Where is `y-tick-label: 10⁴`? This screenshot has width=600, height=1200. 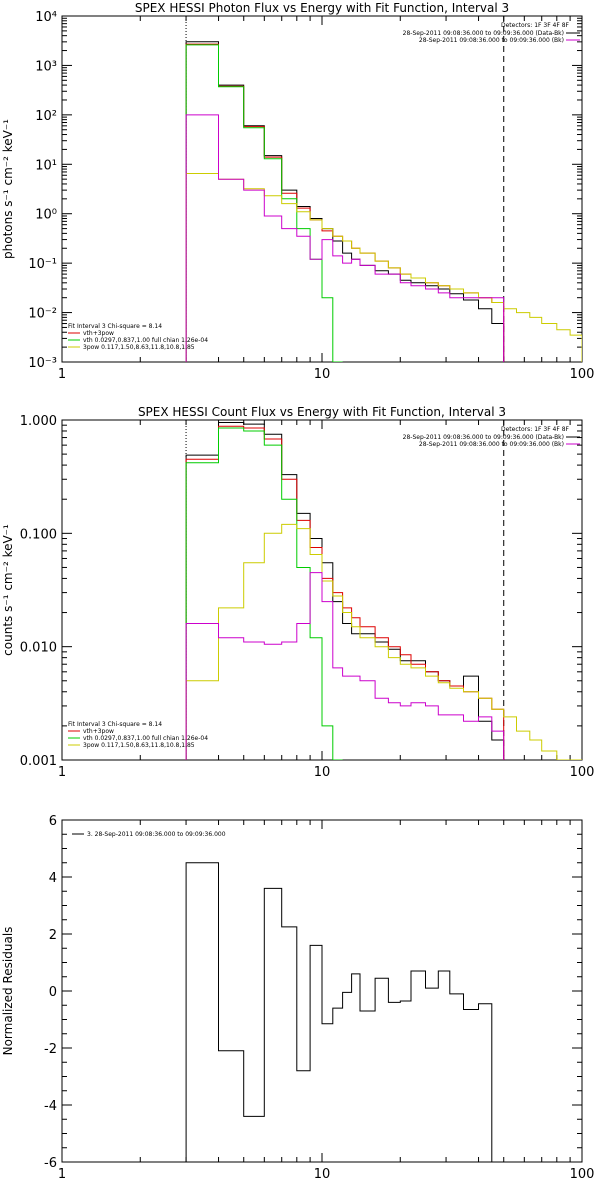 y-tick-label: 10⁴ is located at coordinates (46, 17).